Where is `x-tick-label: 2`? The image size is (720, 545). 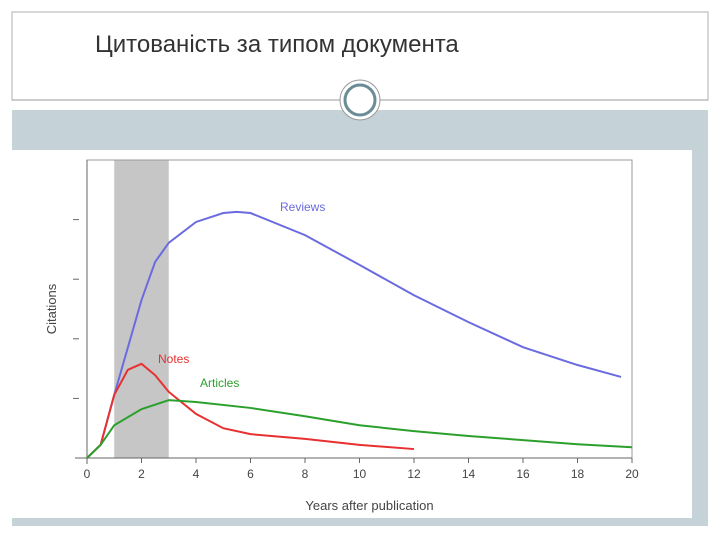
x-tick-label: 2 is located at coordinates (141, 474).